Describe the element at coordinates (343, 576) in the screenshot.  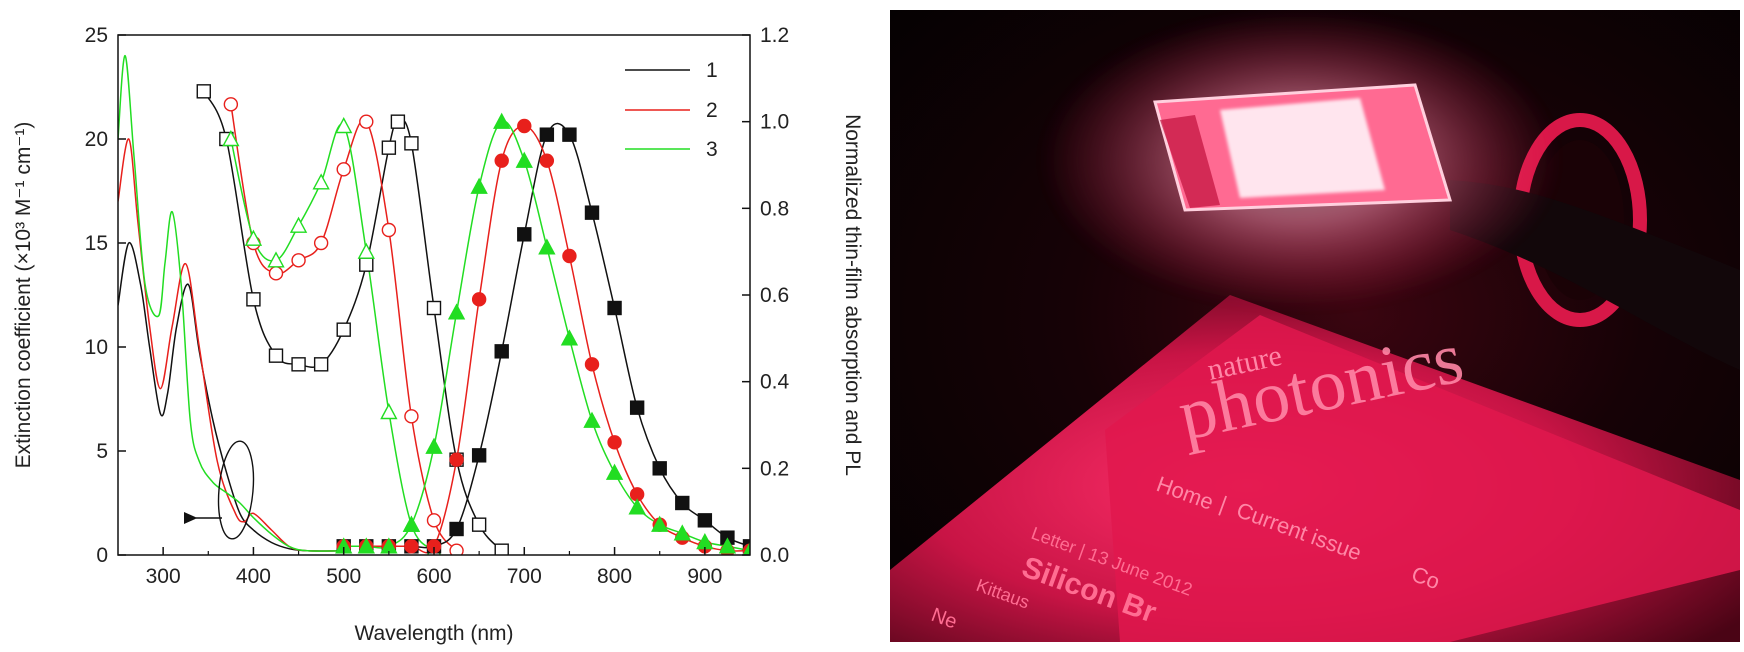
I see `x-tick-label-2: 500` at that location.